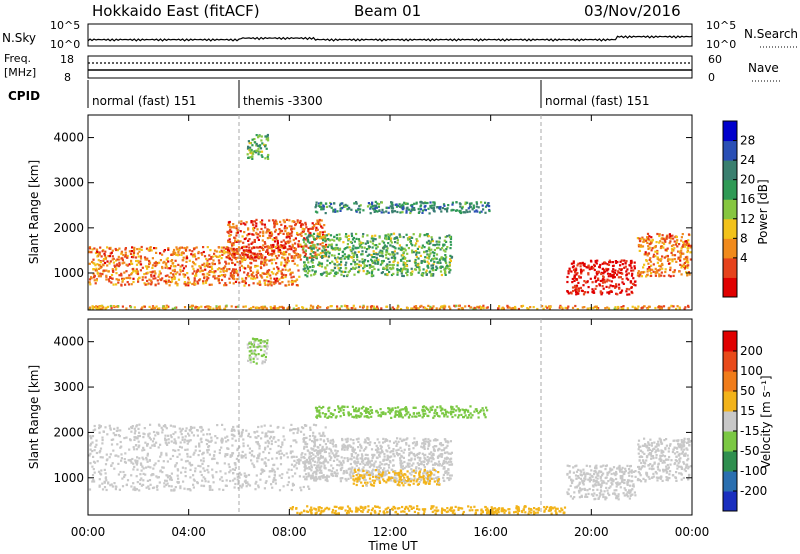 The image size is (800, 554). Describe the element at coordinates (258, 146) in the screenshot. I see `echo-region` at that location.